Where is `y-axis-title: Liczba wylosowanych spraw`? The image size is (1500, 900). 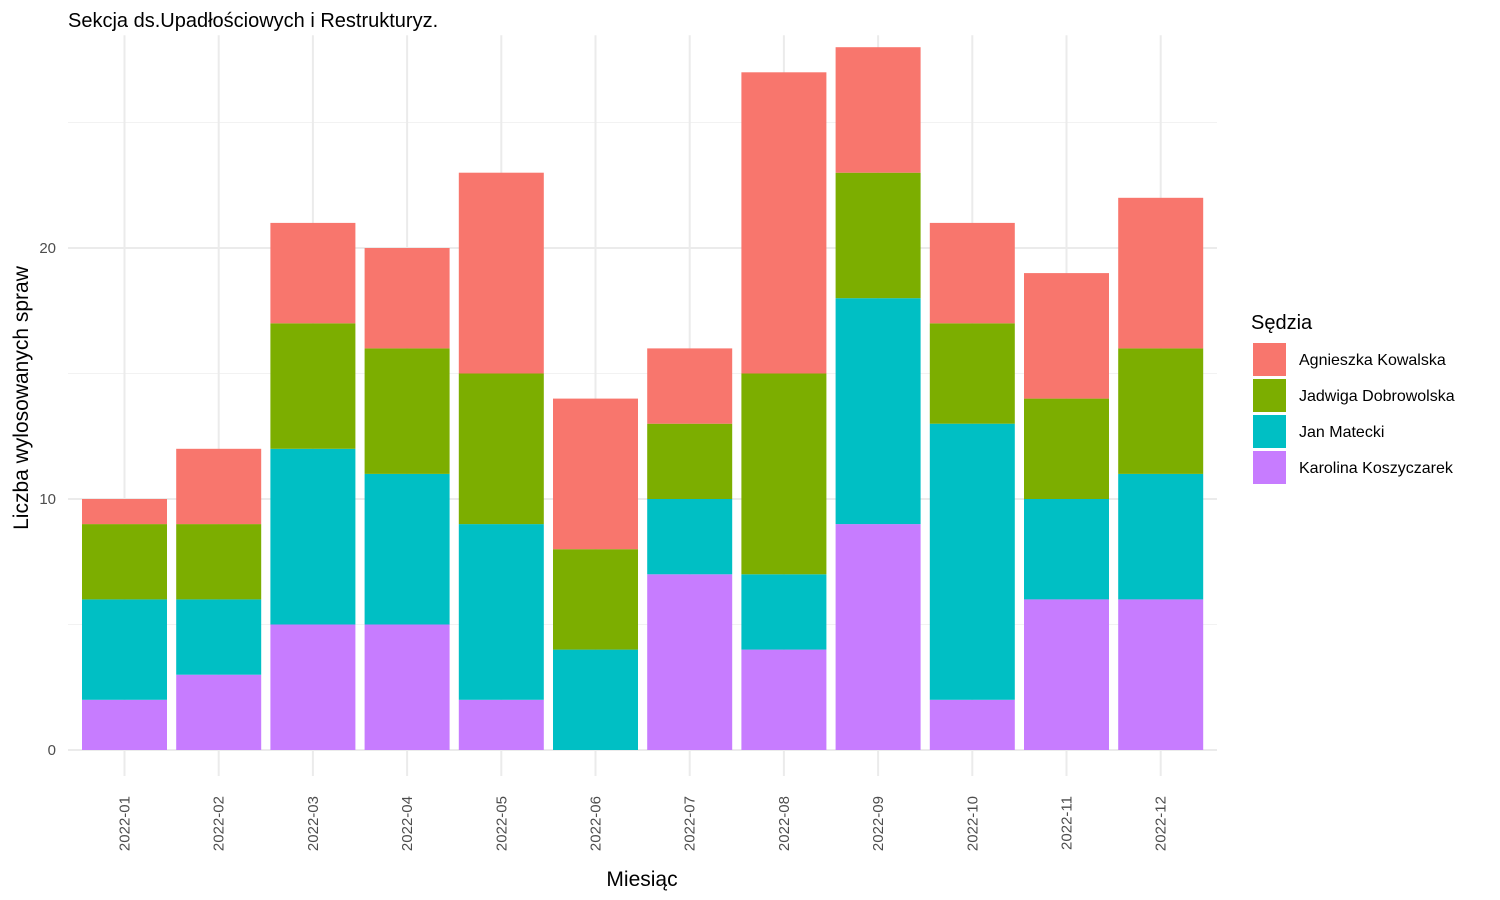 y-axis-title: Liczba wylosowanych spraw is located at coordinates (21, 397).